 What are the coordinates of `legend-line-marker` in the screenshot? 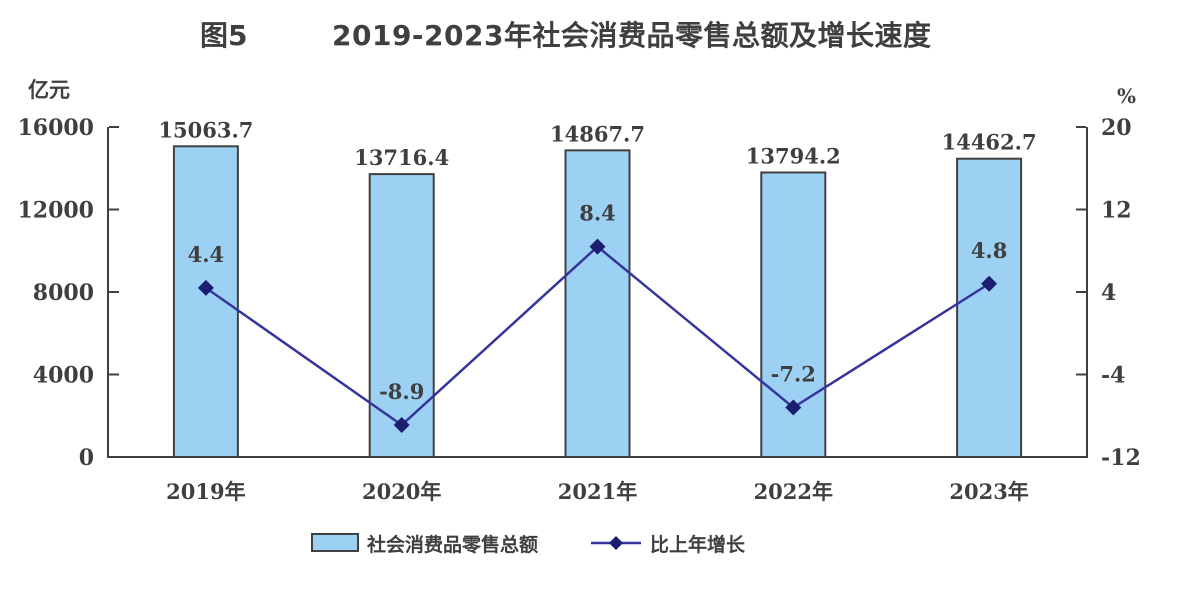 It's located at (616, 543).